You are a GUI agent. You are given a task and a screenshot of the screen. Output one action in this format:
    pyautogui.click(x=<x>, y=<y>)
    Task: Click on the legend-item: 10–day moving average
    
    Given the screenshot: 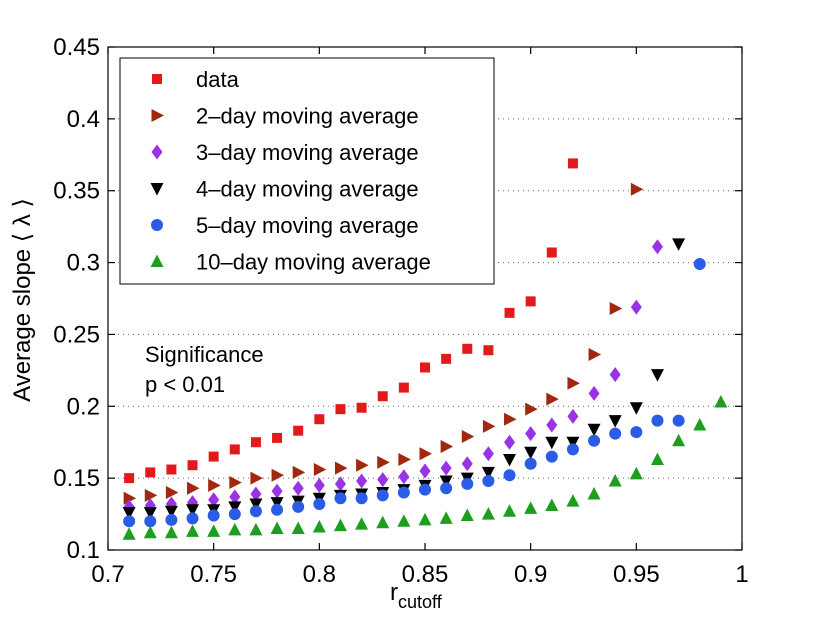 What is the action you would take?
    pyautogui.click(x=290, y=262)
    